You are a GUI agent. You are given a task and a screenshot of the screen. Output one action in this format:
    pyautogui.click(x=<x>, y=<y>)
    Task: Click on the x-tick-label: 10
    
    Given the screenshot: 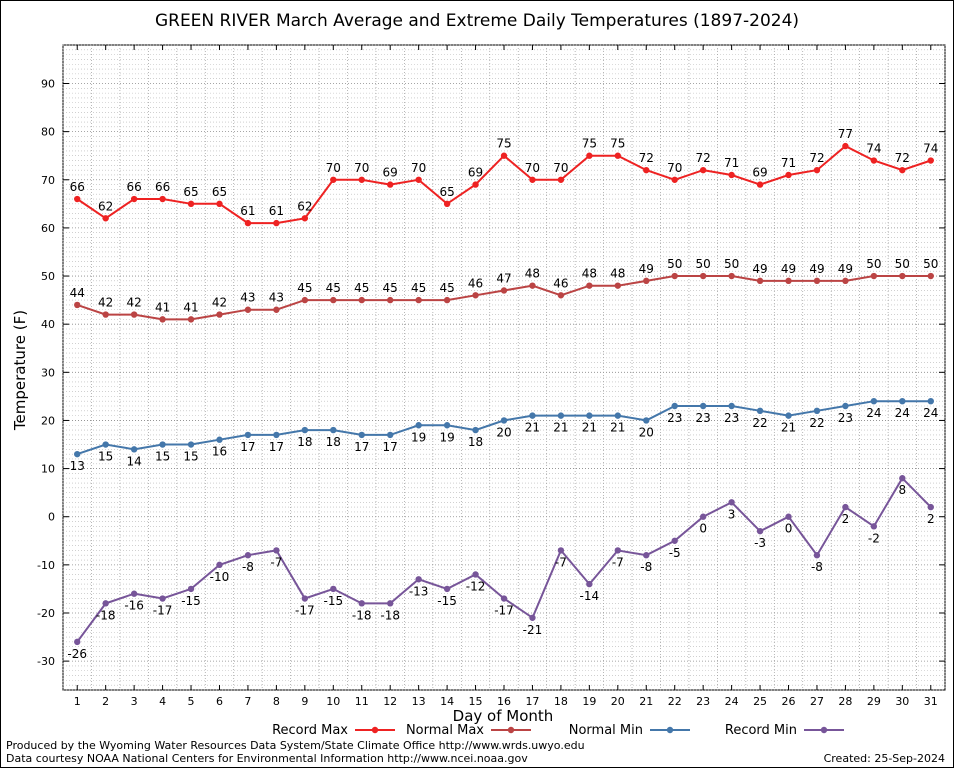 What is the action you would take?
    pyautogui.click(x=333, y=701)
    